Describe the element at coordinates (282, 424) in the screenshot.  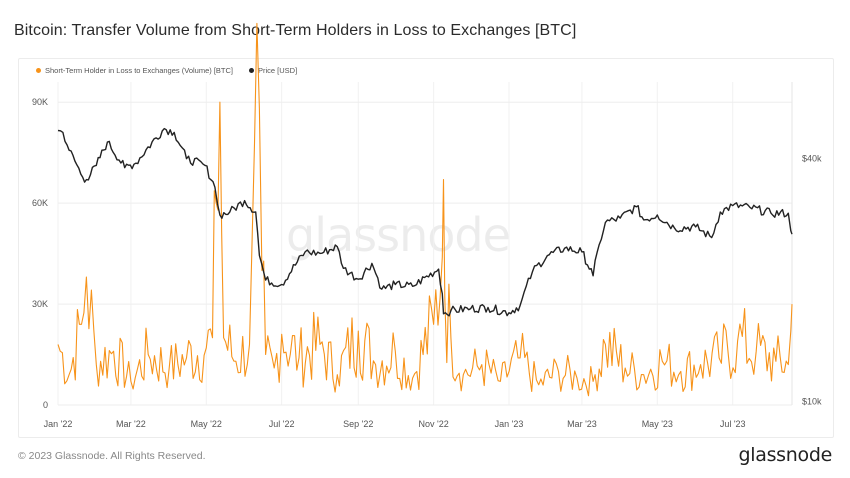
I see `x-tick-label-3: Jul '22` at that location.